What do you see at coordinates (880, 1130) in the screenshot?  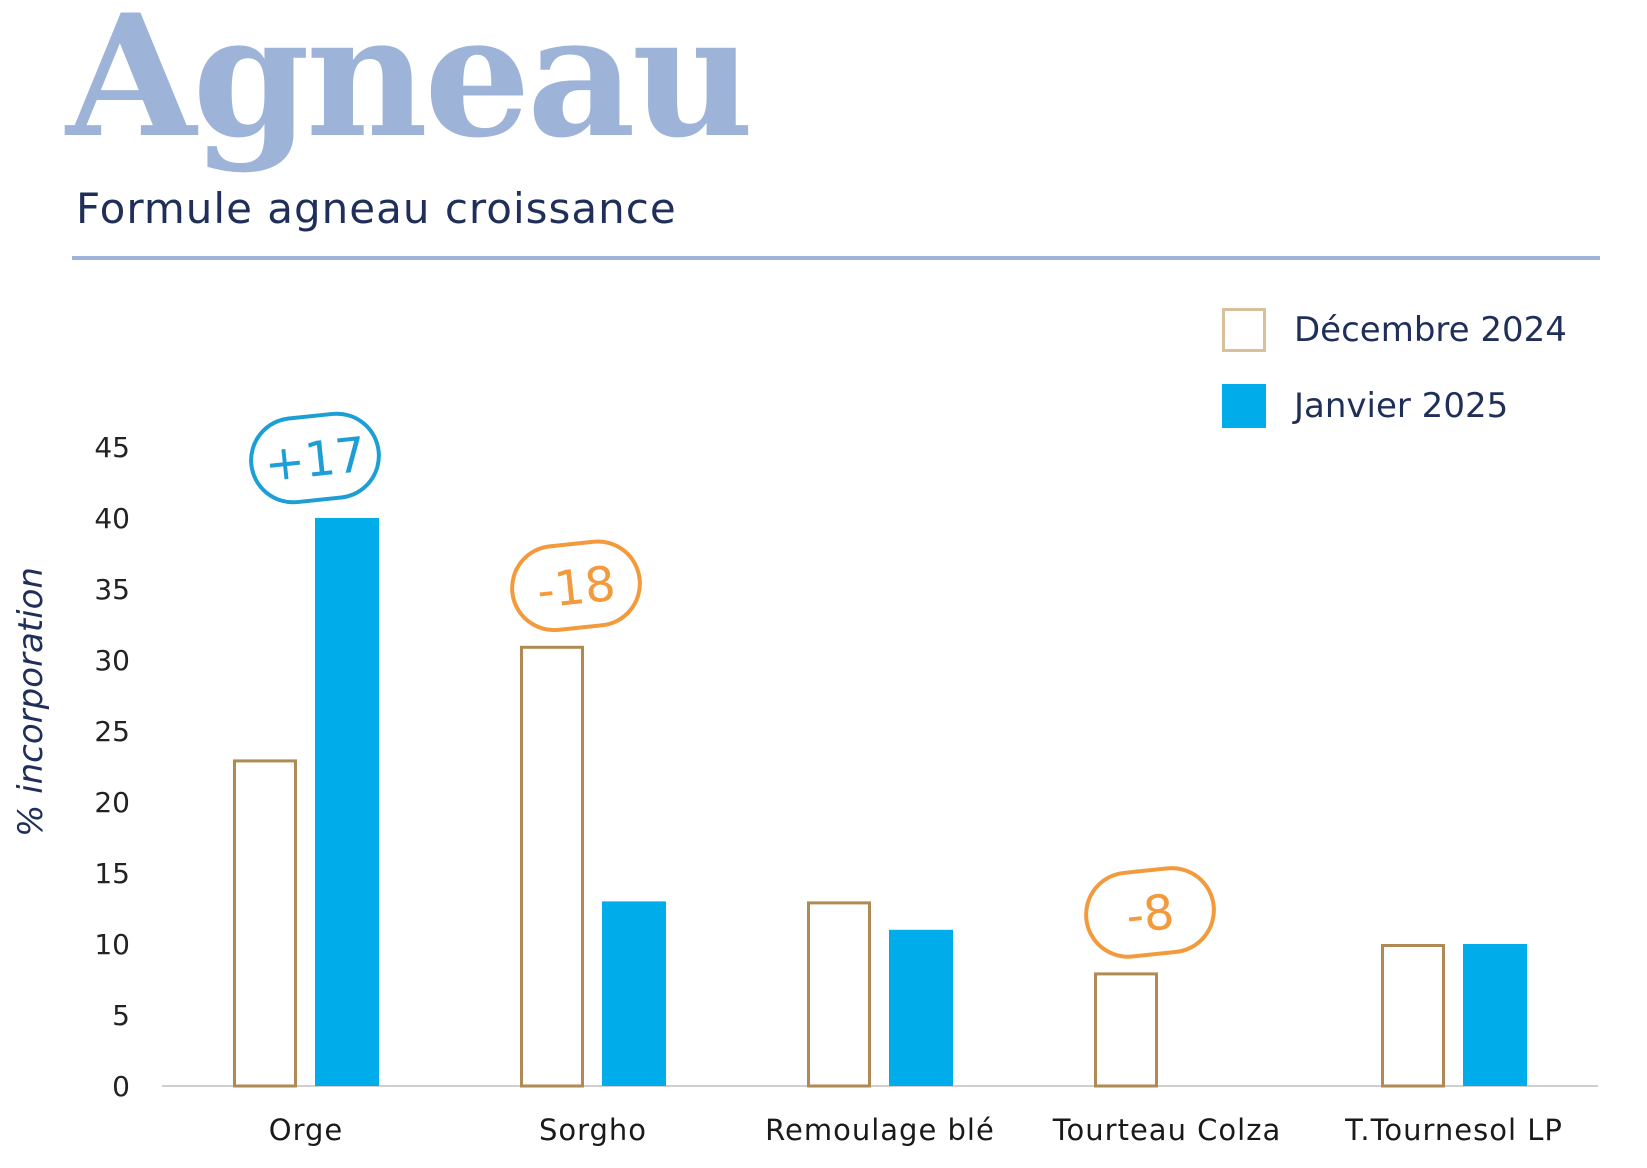 I see `x-tick-label: Remoulage blé` at bounding box center [880, 1130].